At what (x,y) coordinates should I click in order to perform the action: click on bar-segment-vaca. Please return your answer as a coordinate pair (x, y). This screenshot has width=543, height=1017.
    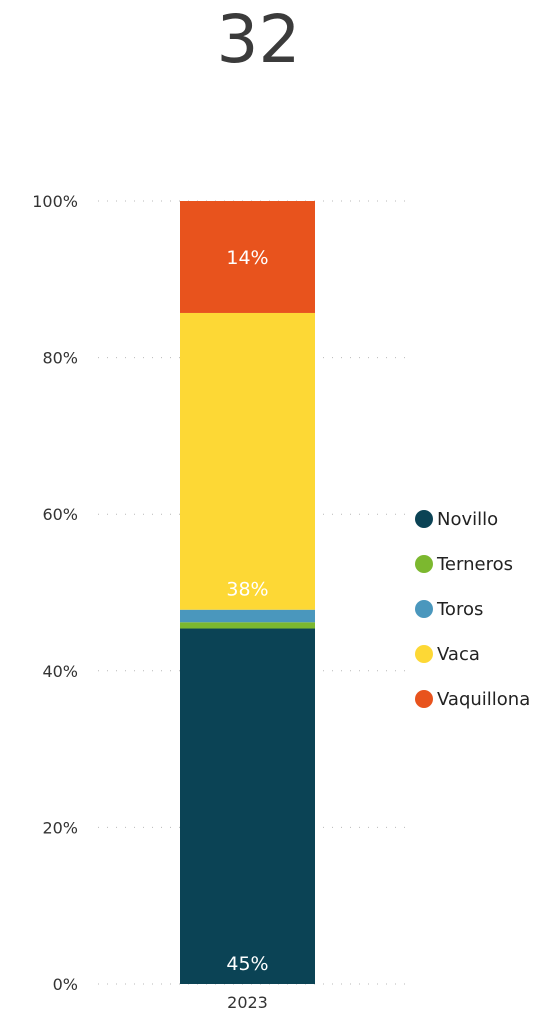
    Looking at the image, I should click on (247, 461).